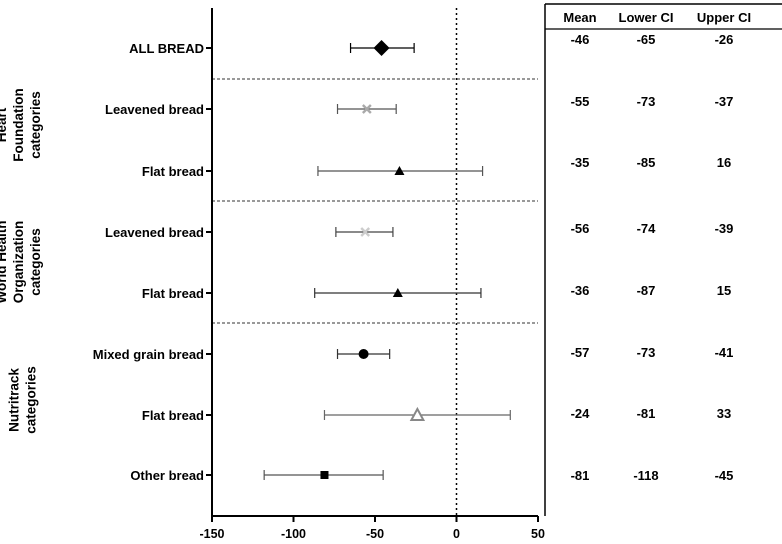 Image resolution: width=782 pixels, height=544 pixels. Describe the element at coordinates (724, 39) in the screenshot. I see `table-value-cell: -26` at that location.